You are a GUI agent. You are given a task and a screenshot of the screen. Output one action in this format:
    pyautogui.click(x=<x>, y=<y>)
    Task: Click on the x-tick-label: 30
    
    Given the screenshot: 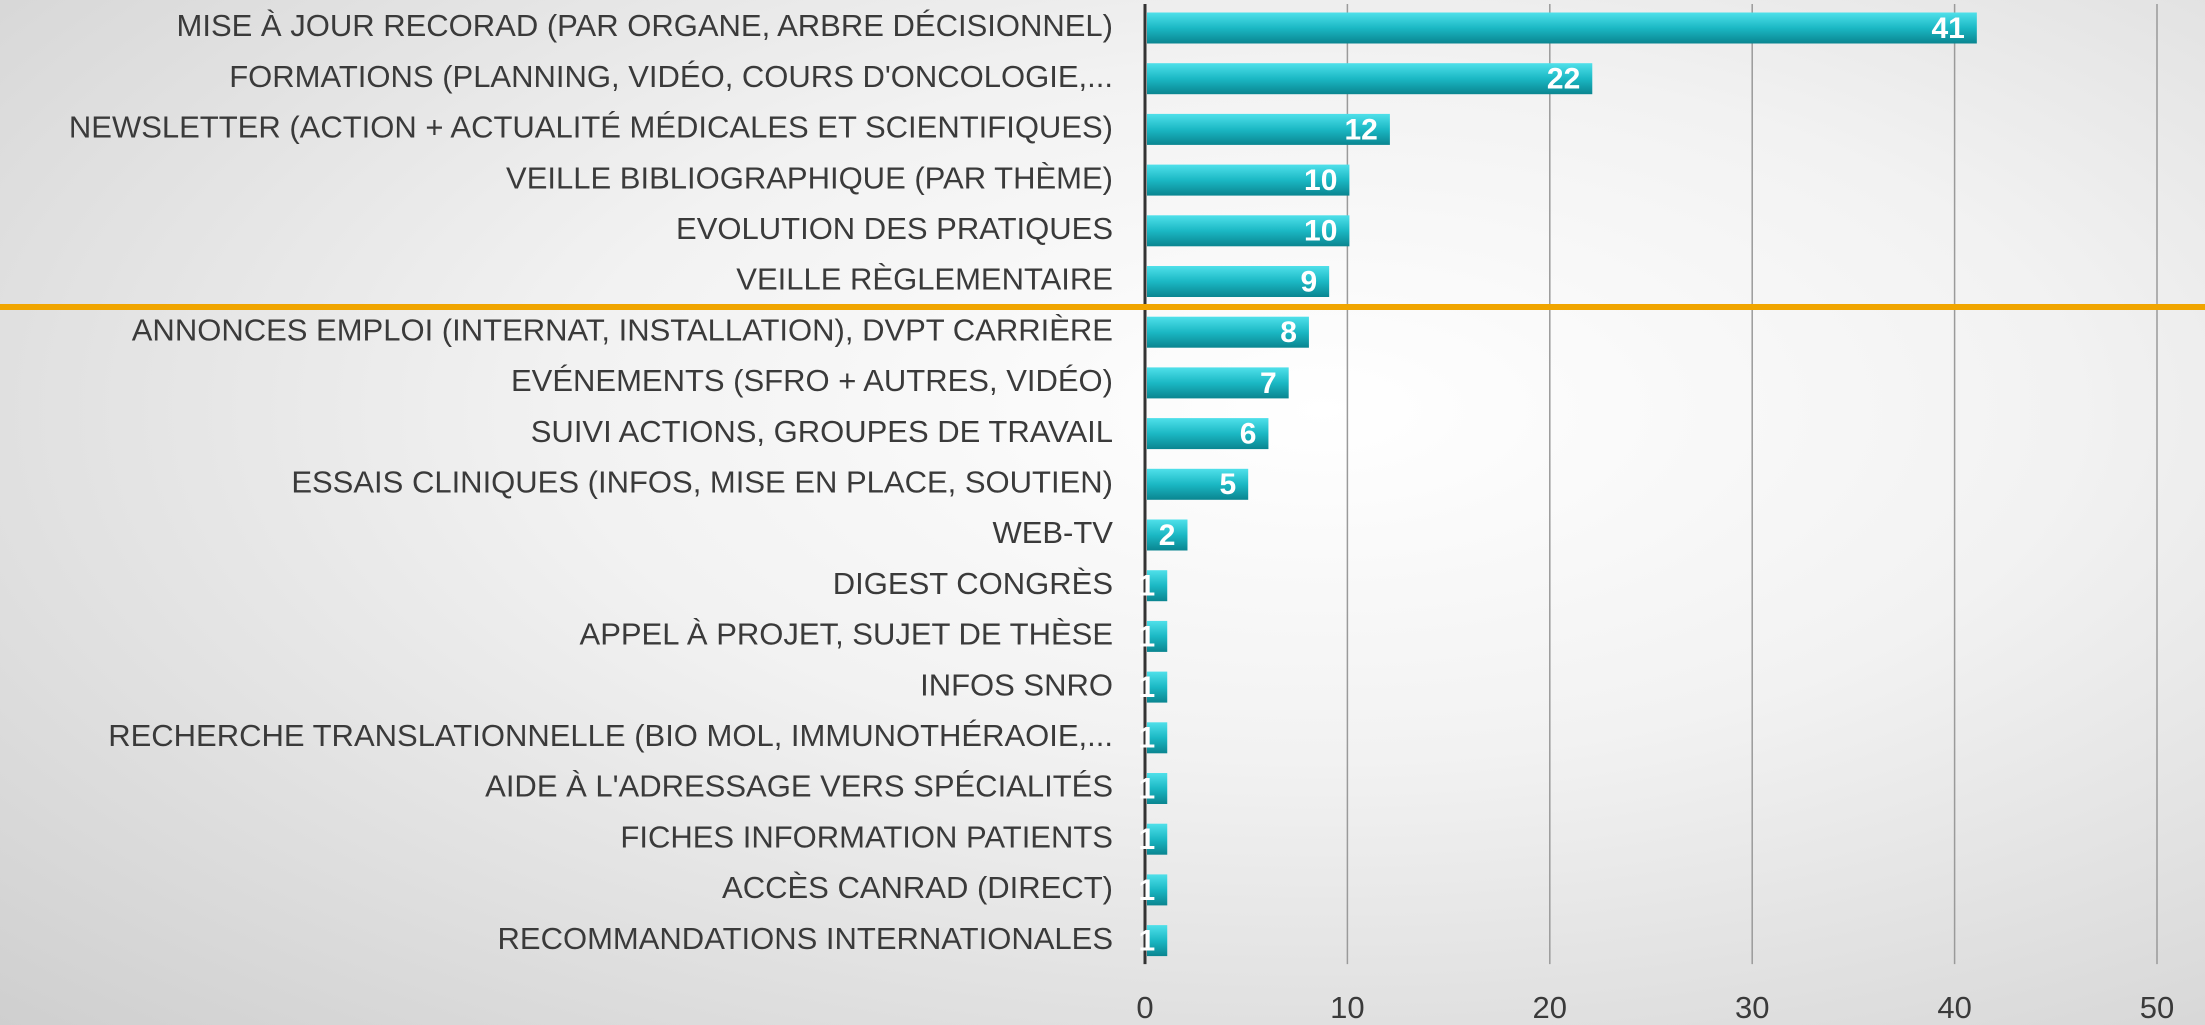 What is the action you would take?
    pyautogui.click(x=1752, y=1007)
    